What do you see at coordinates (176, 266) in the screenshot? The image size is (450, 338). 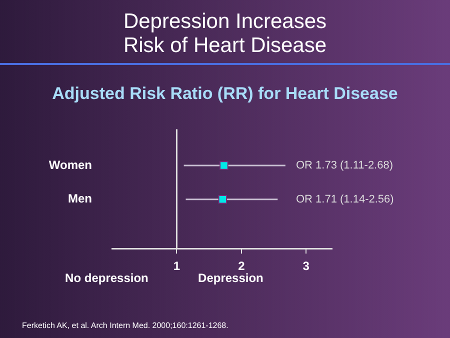 I see `x-tick-label: 1` at bounding box center [176, 266].